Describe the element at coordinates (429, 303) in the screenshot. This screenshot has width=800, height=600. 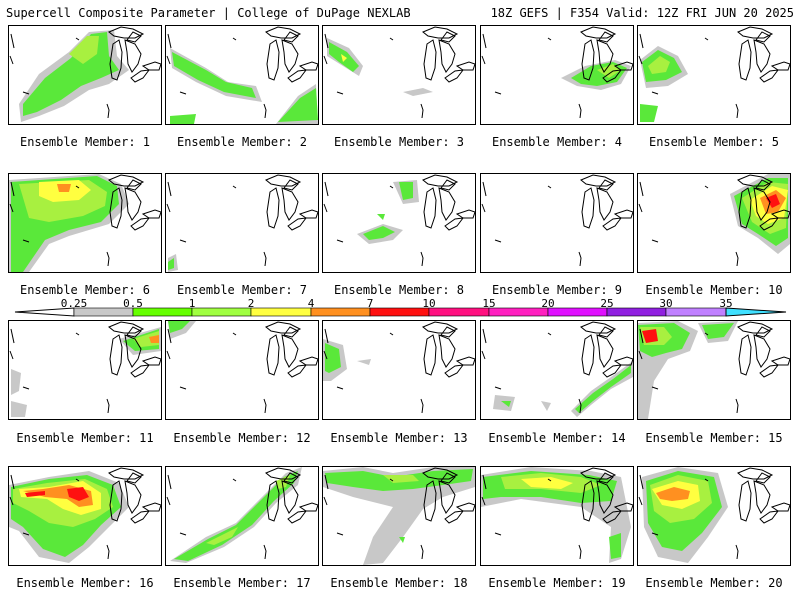
I see `colorbar-tick-label: 10` at that location.